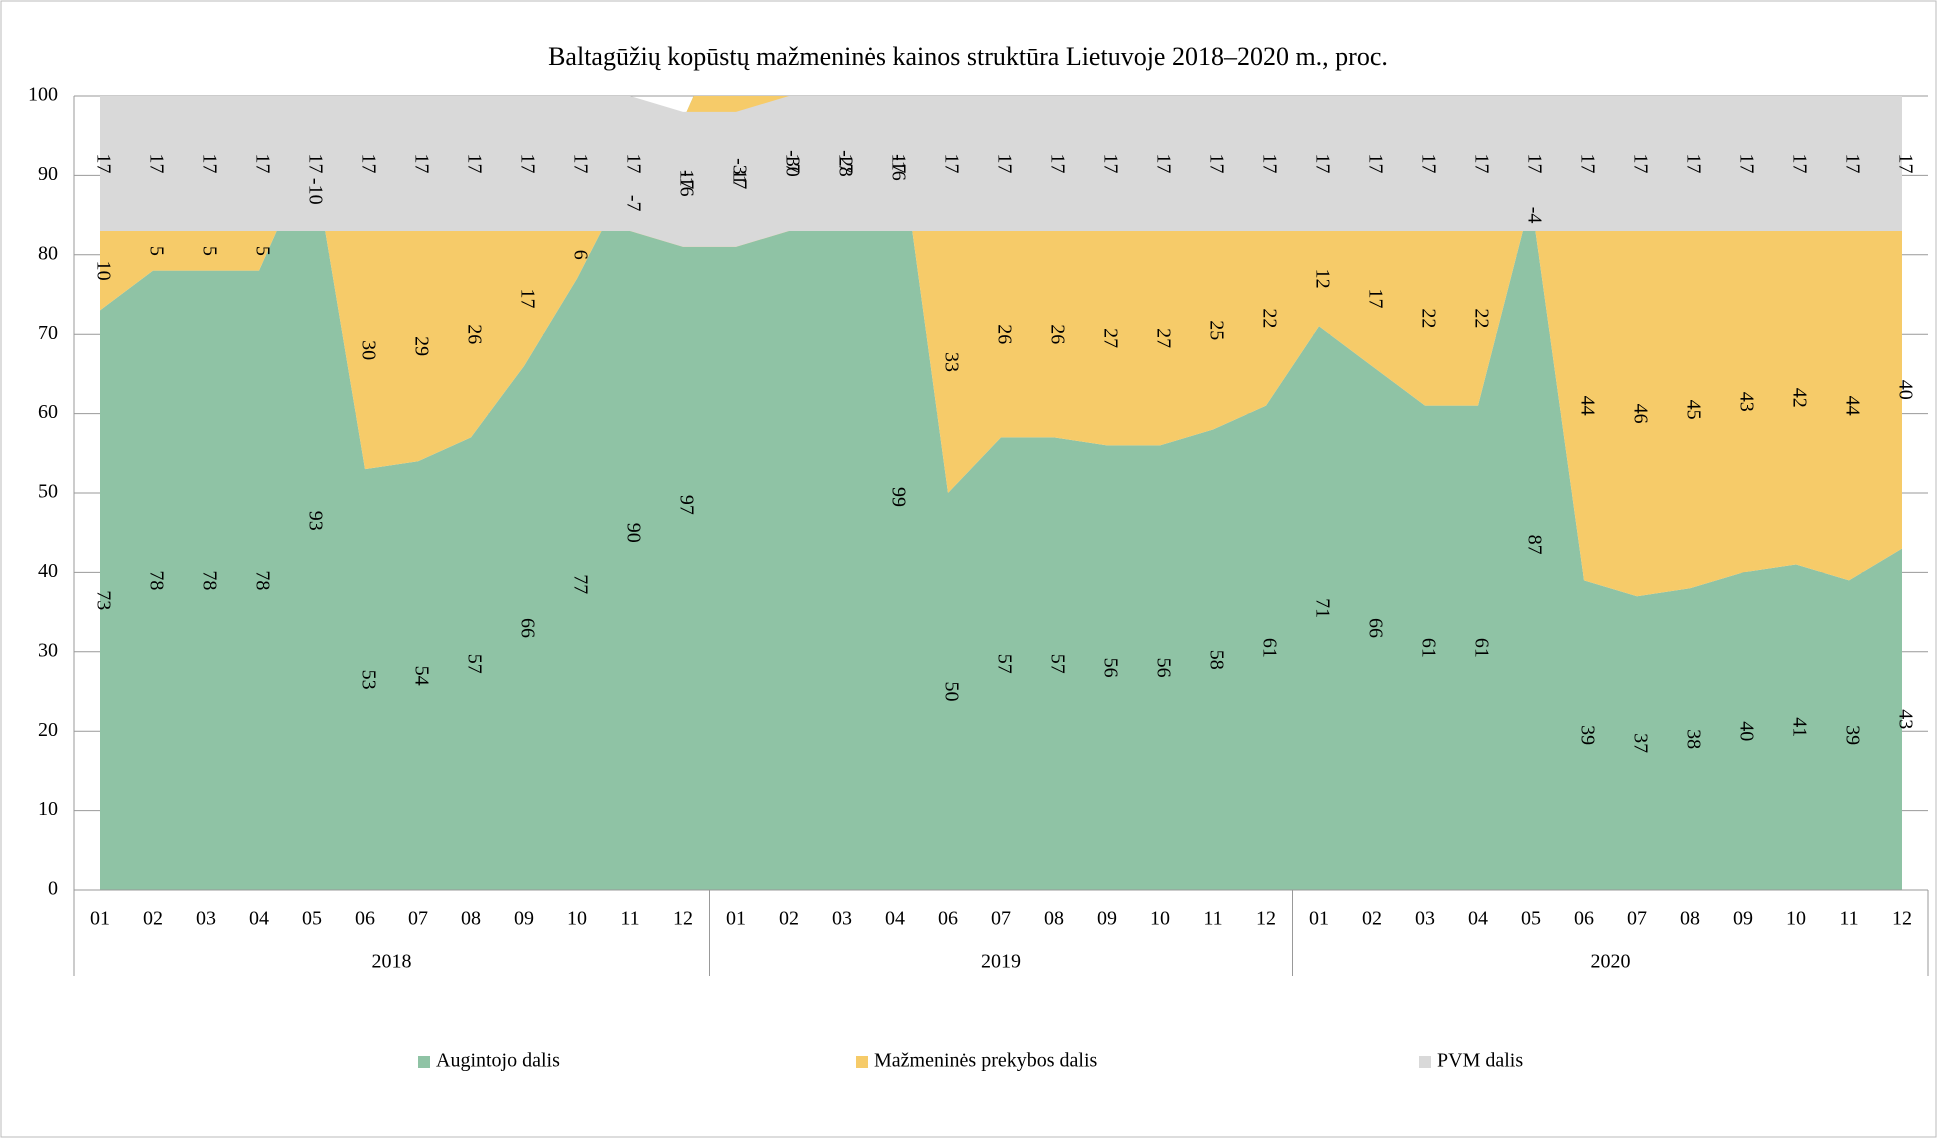 The height and width of the screenshot is (1143, 1937). Describe the element at coordinates (951, 362) in the screenshot. I see `data-label: 33` at that location.